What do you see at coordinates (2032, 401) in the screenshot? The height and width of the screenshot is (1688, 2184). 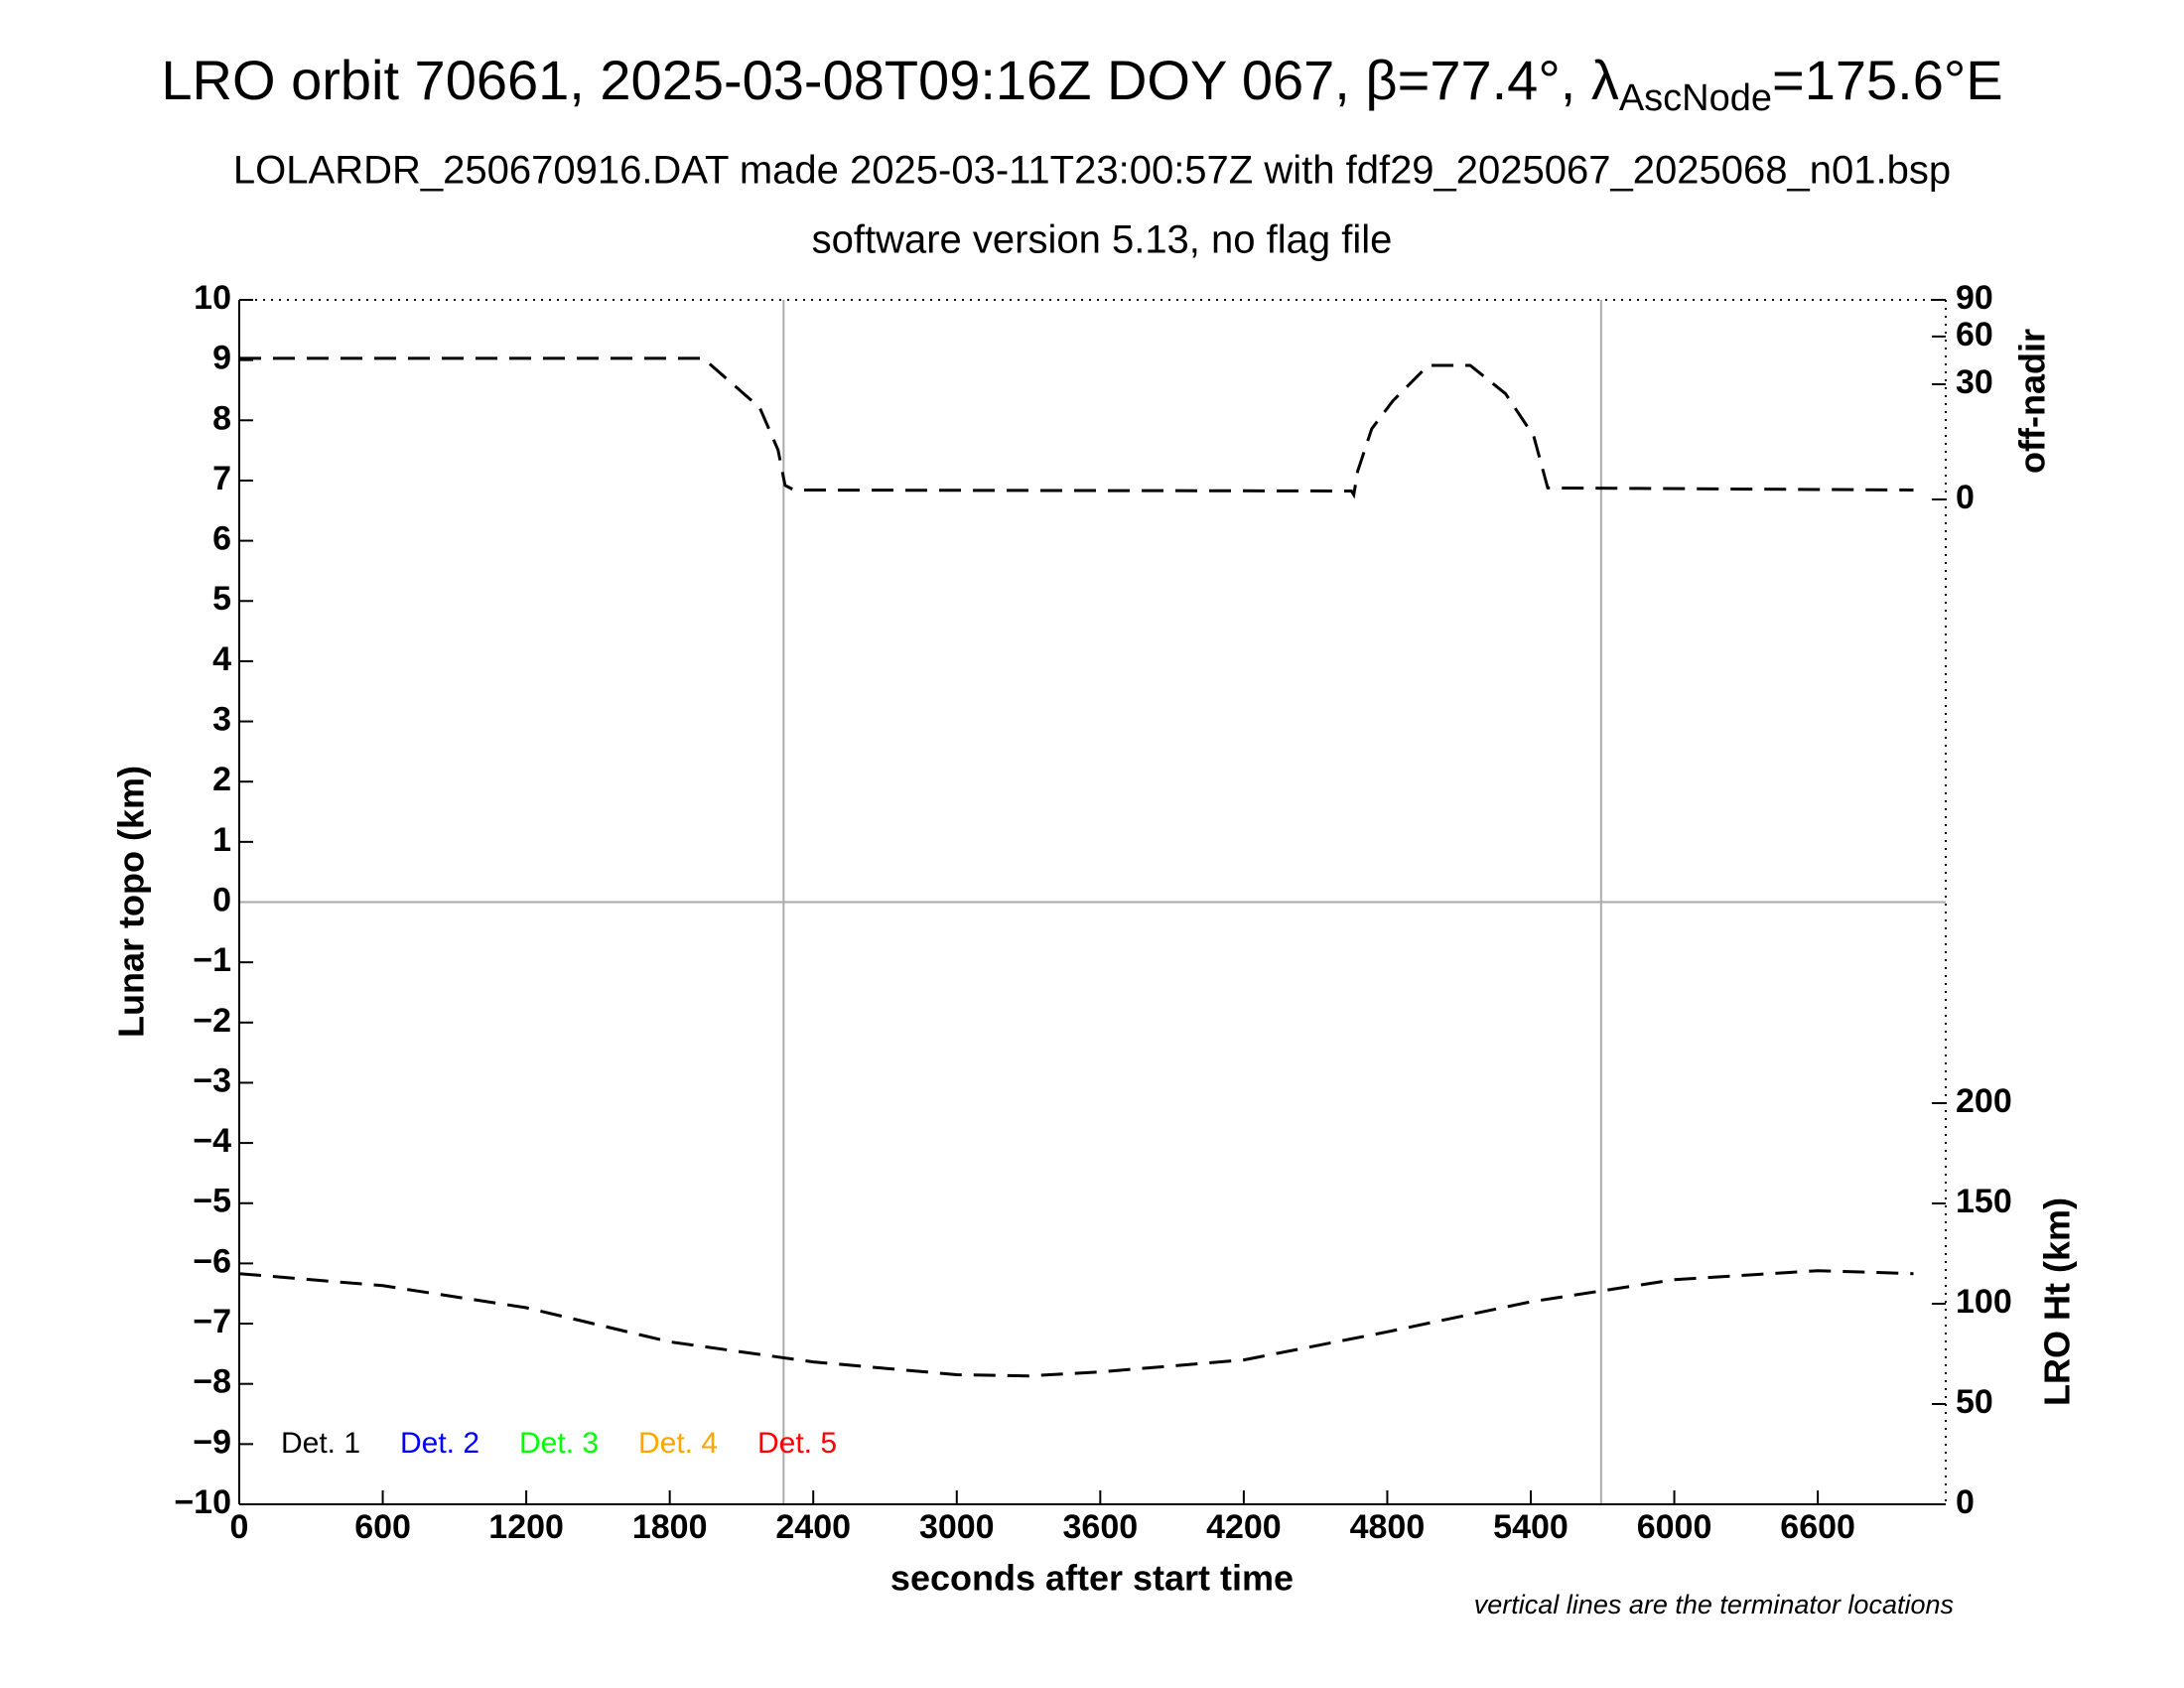 I see `y2-axis-title: off-nadir` at bounding box center [2032, 401].